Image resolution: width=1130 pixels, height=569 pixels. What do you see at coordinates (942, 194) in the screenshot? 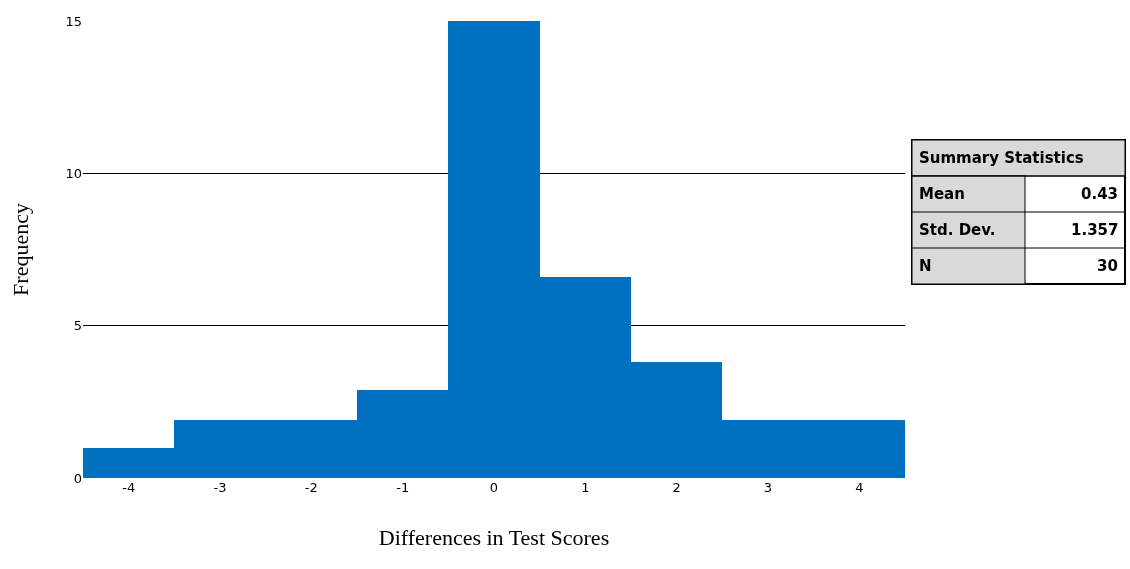
I see `text: Mean` at bounding box center [942, 194].